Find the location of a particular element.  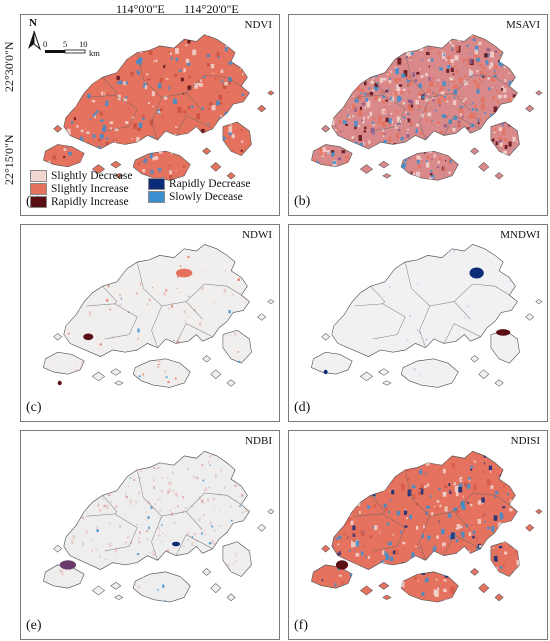

ndwi-map is located at coordinates (159, 316).